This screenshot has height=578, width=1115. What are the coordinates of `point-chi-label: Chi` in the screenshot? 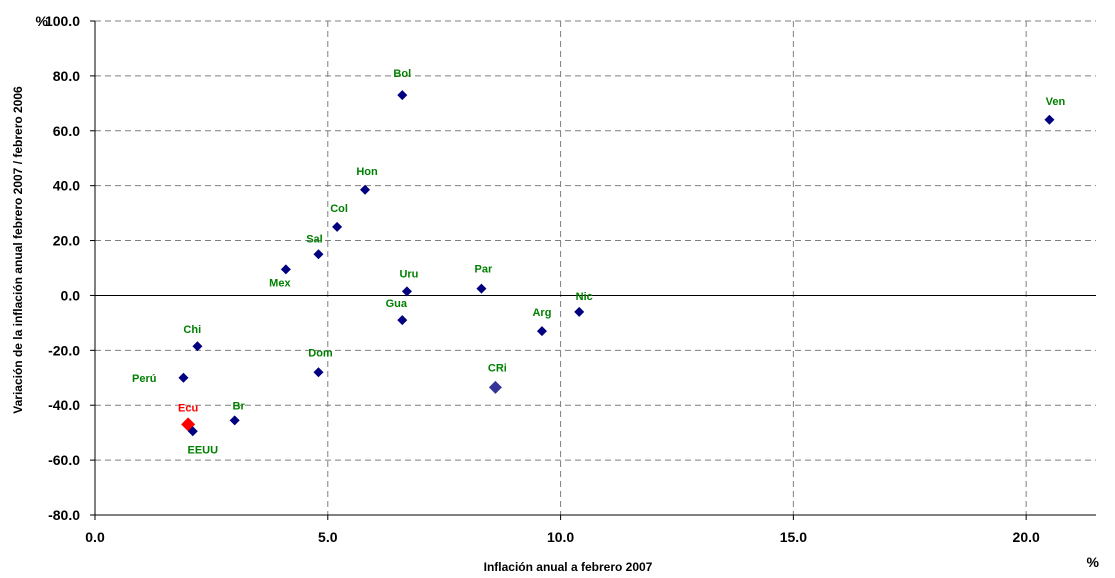 It's located at (192, 330).